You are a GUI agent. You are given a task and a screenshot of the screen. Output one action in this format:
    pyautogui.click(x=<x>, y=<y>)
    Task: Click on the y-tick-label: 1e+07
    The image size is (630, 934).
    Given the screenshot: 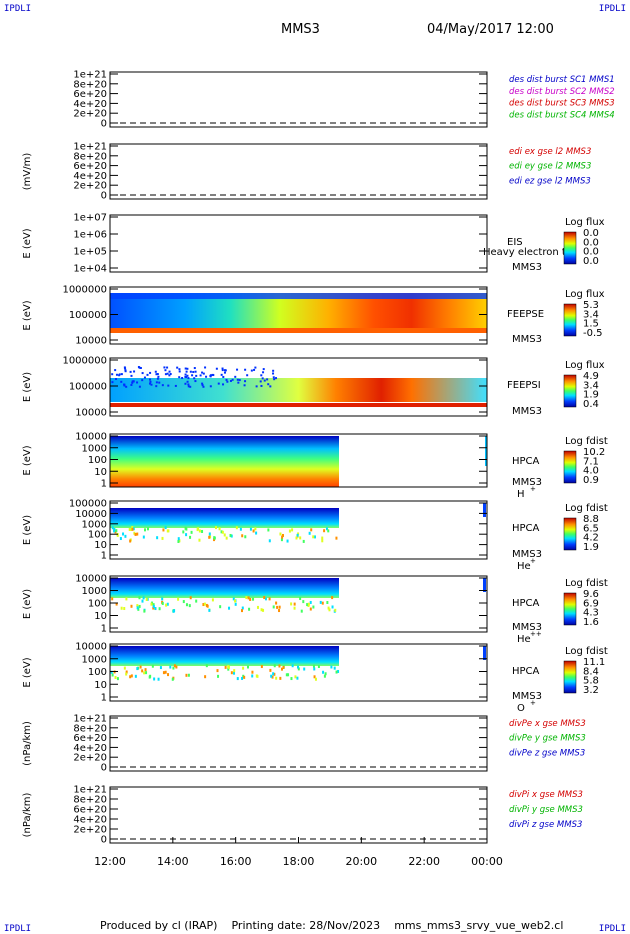 What is the action you would take?
    pyautogui.click(x=90, y=218)
    